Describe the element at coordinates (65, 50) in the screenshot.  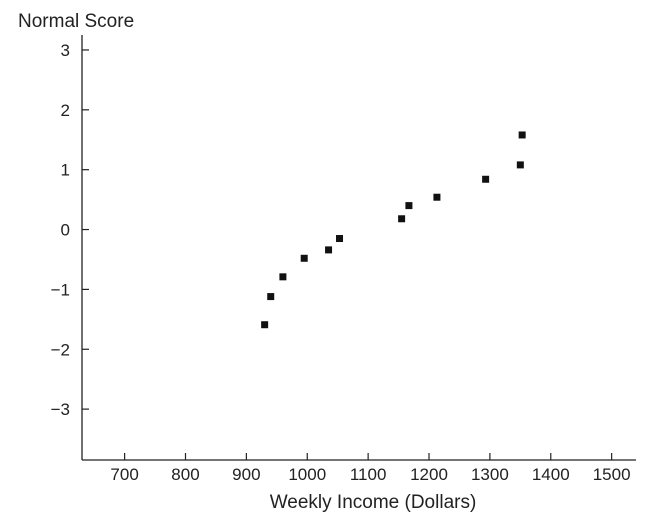
I see `y-tick-label: 3` at that location.